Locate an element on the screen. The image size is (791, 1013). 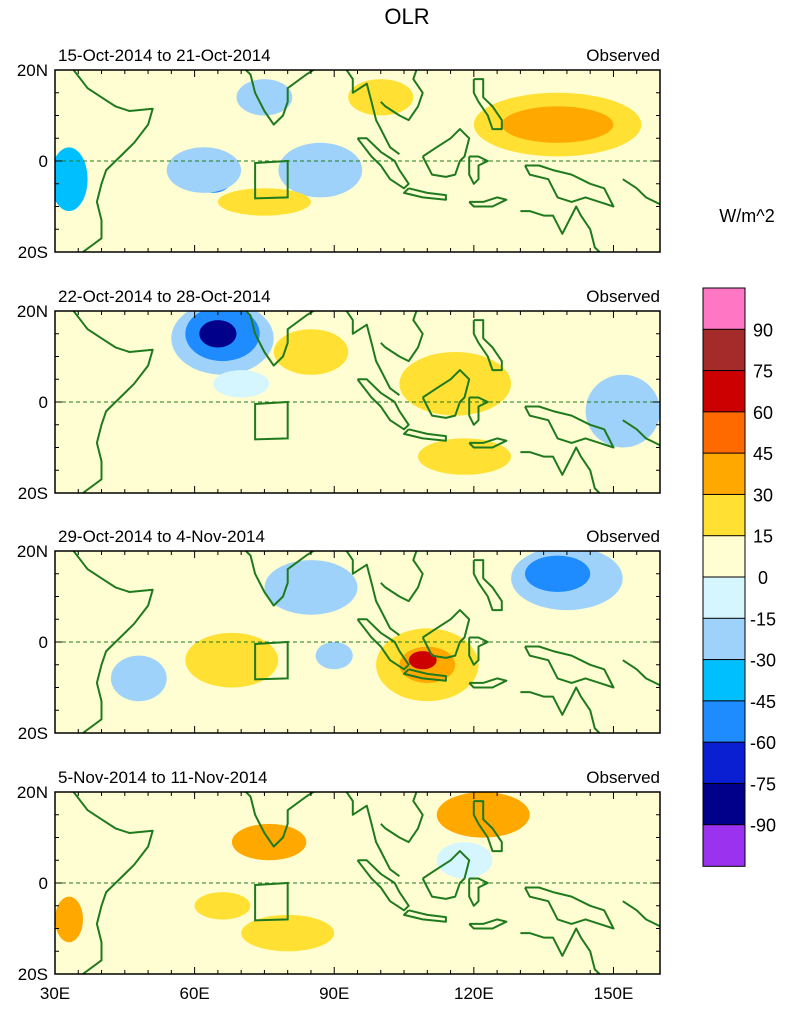
panel-period-label: 15-Oct-2014 to 21-Oct-2014 is located at coordinates (164, 55).